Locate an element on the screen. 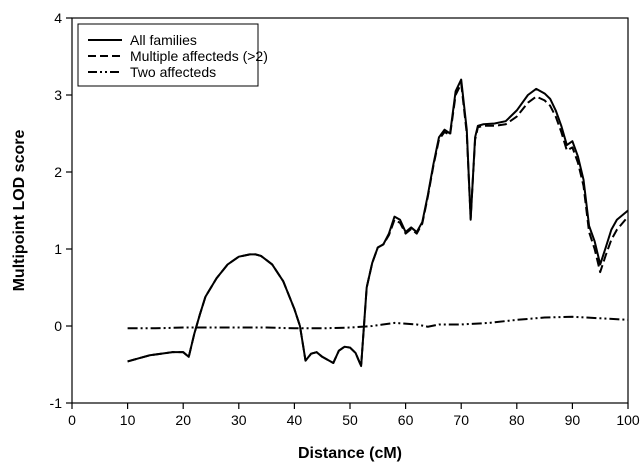  legend-label-all-families: All families is located at coordinates (163, 40).